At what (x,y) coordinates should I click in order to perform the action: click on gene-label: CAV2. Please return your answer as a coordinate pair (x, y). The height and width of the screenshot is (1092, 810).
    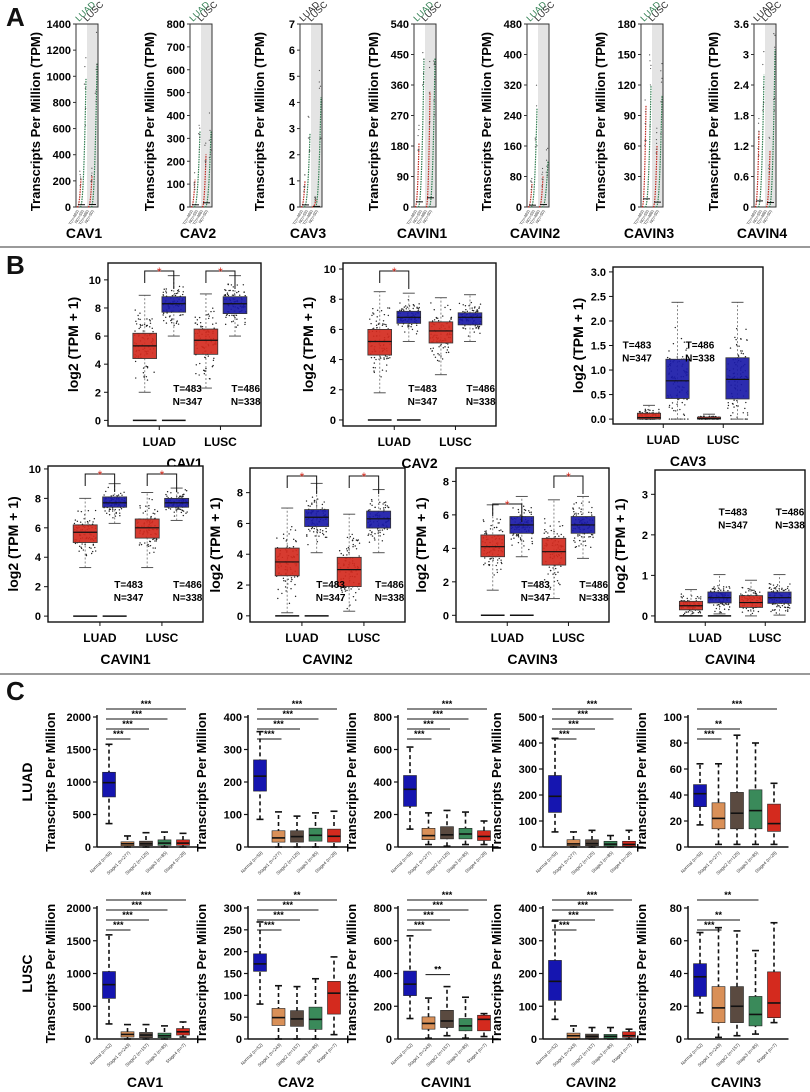
    Looking at the image, I should click on (296, 1082).